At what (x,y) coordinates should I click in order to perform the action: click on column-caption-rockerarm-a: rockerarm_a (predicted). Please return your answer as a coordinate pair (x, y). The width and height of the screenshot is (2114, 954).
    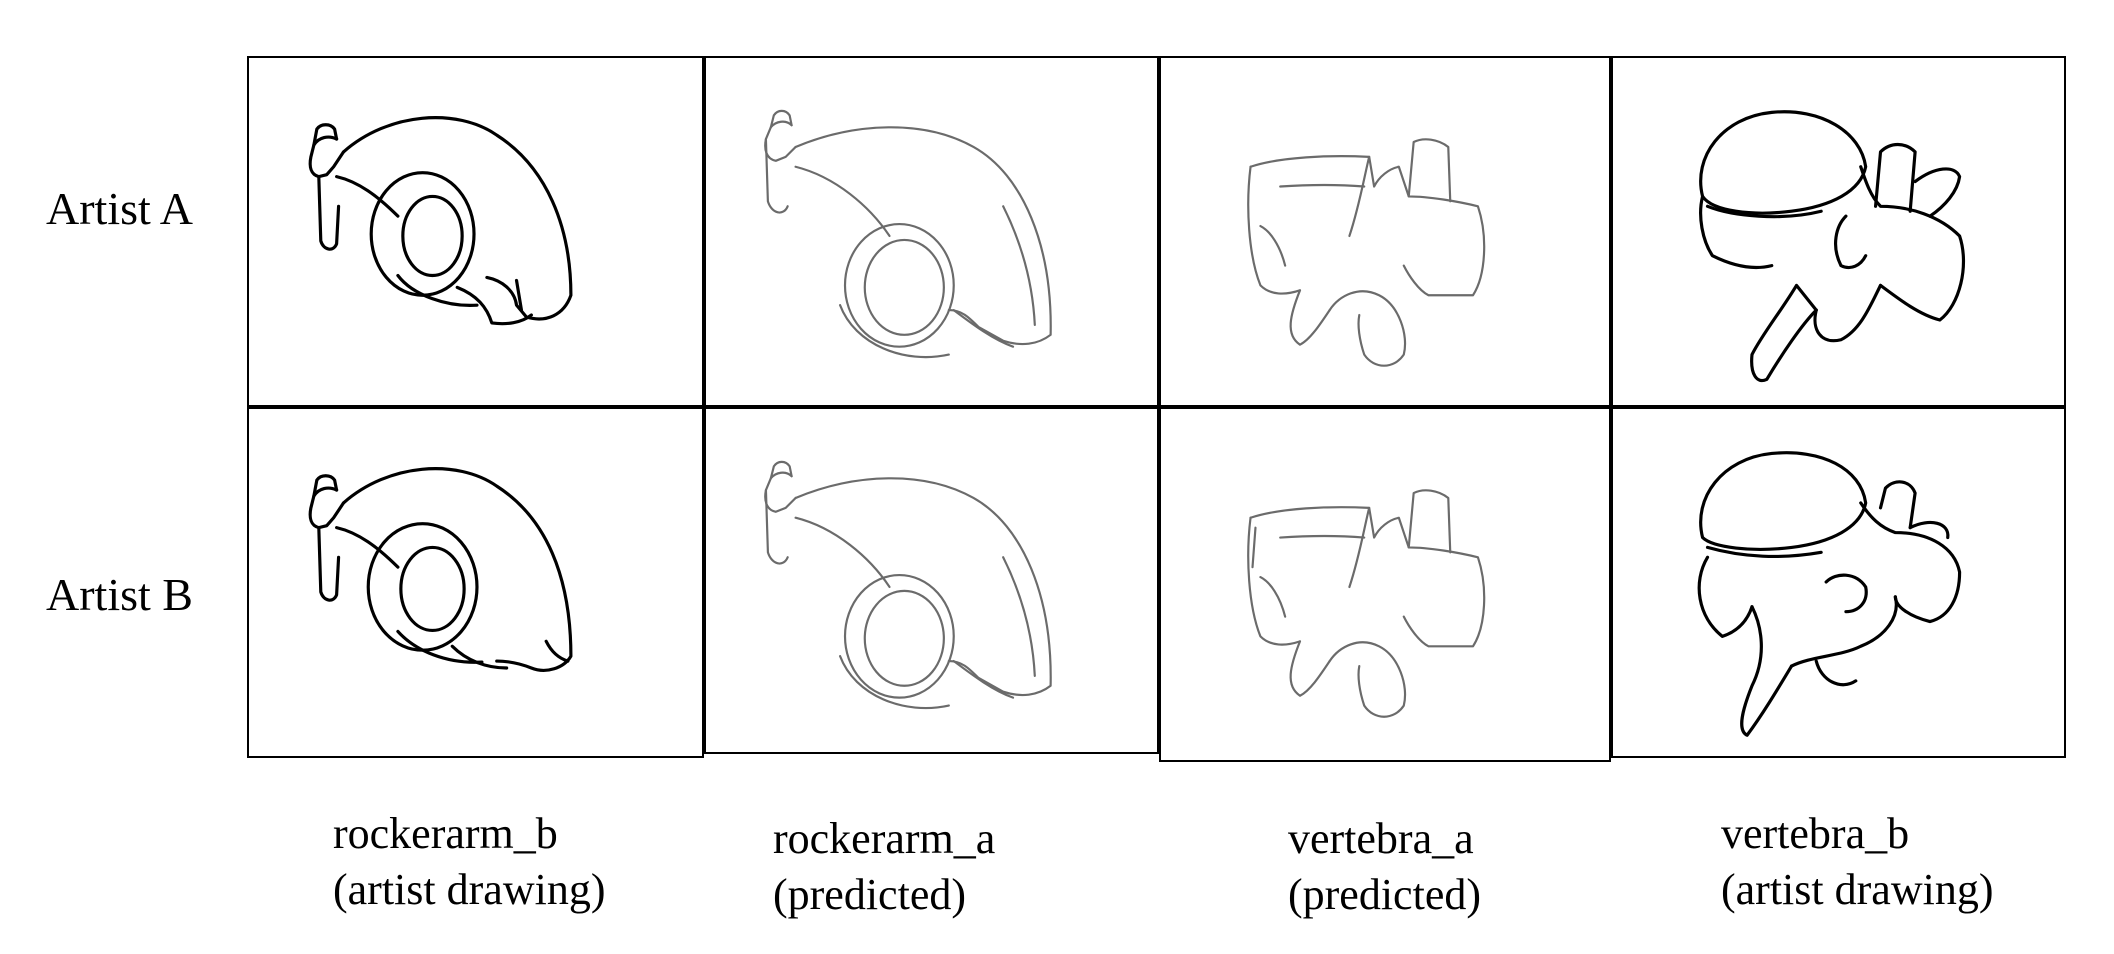
    Looking at the image, I should click on (884, 867).